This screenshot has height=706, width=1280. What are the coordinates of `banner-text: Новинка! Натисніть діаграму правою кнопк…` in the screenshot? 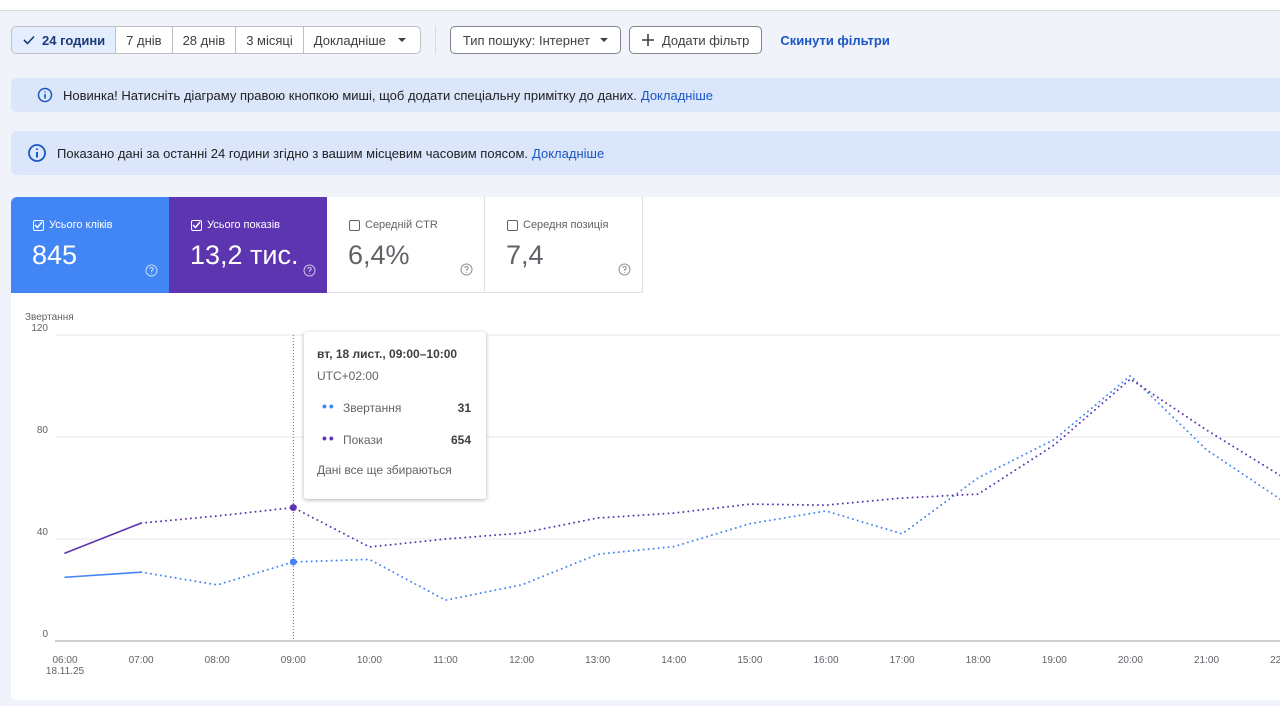 It's located at (350, 95).